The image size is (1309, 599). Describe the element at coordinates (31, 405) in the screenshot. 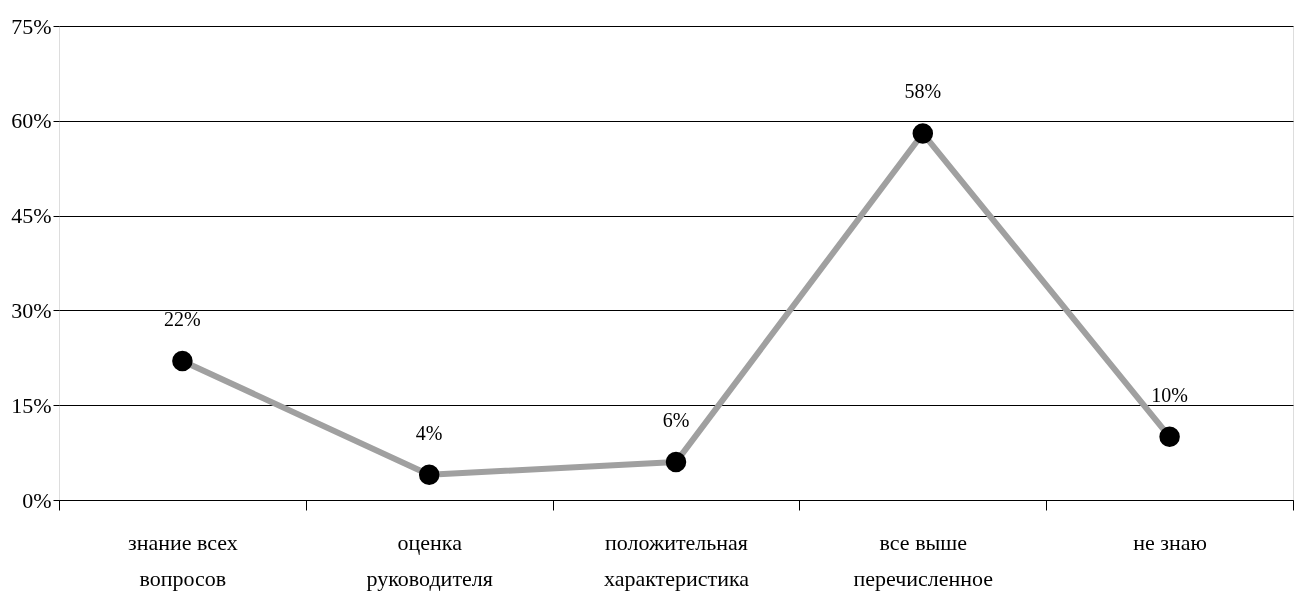

I see `y-tick-label: 15%` at that location.